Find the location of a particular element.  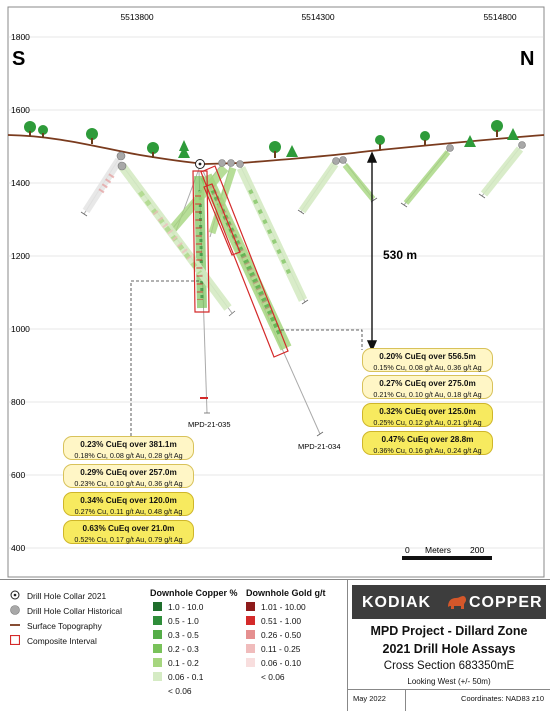

scale-bar is located at coordinates (447, 558).